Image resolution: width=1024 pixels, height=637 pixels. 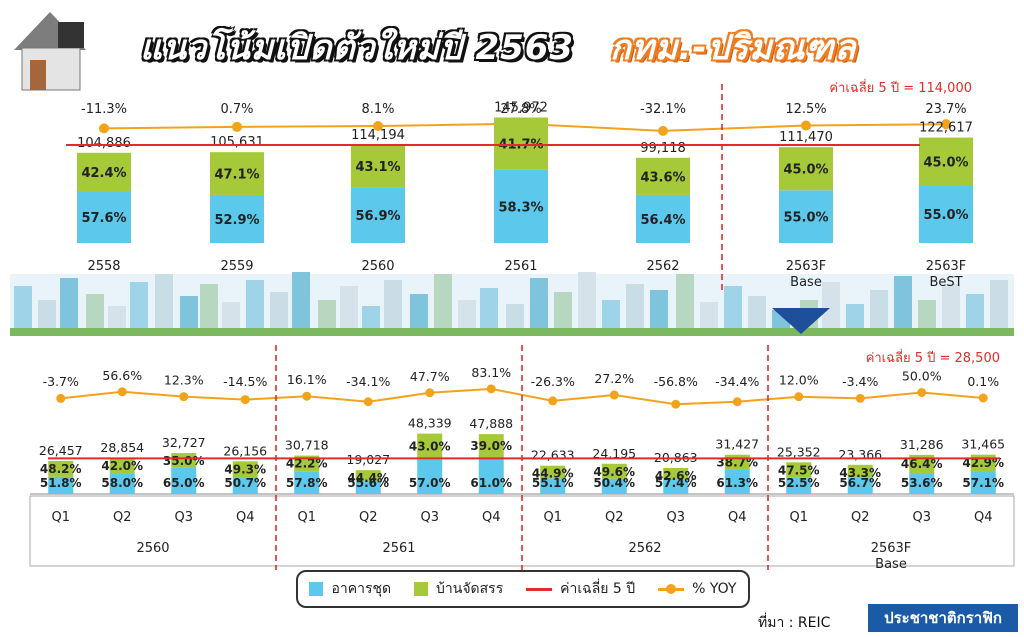 What do you see at coordinates (806, 137) in the screenshot?
I see `total-label-annual: 111,470` at bounding box center [806, 137].